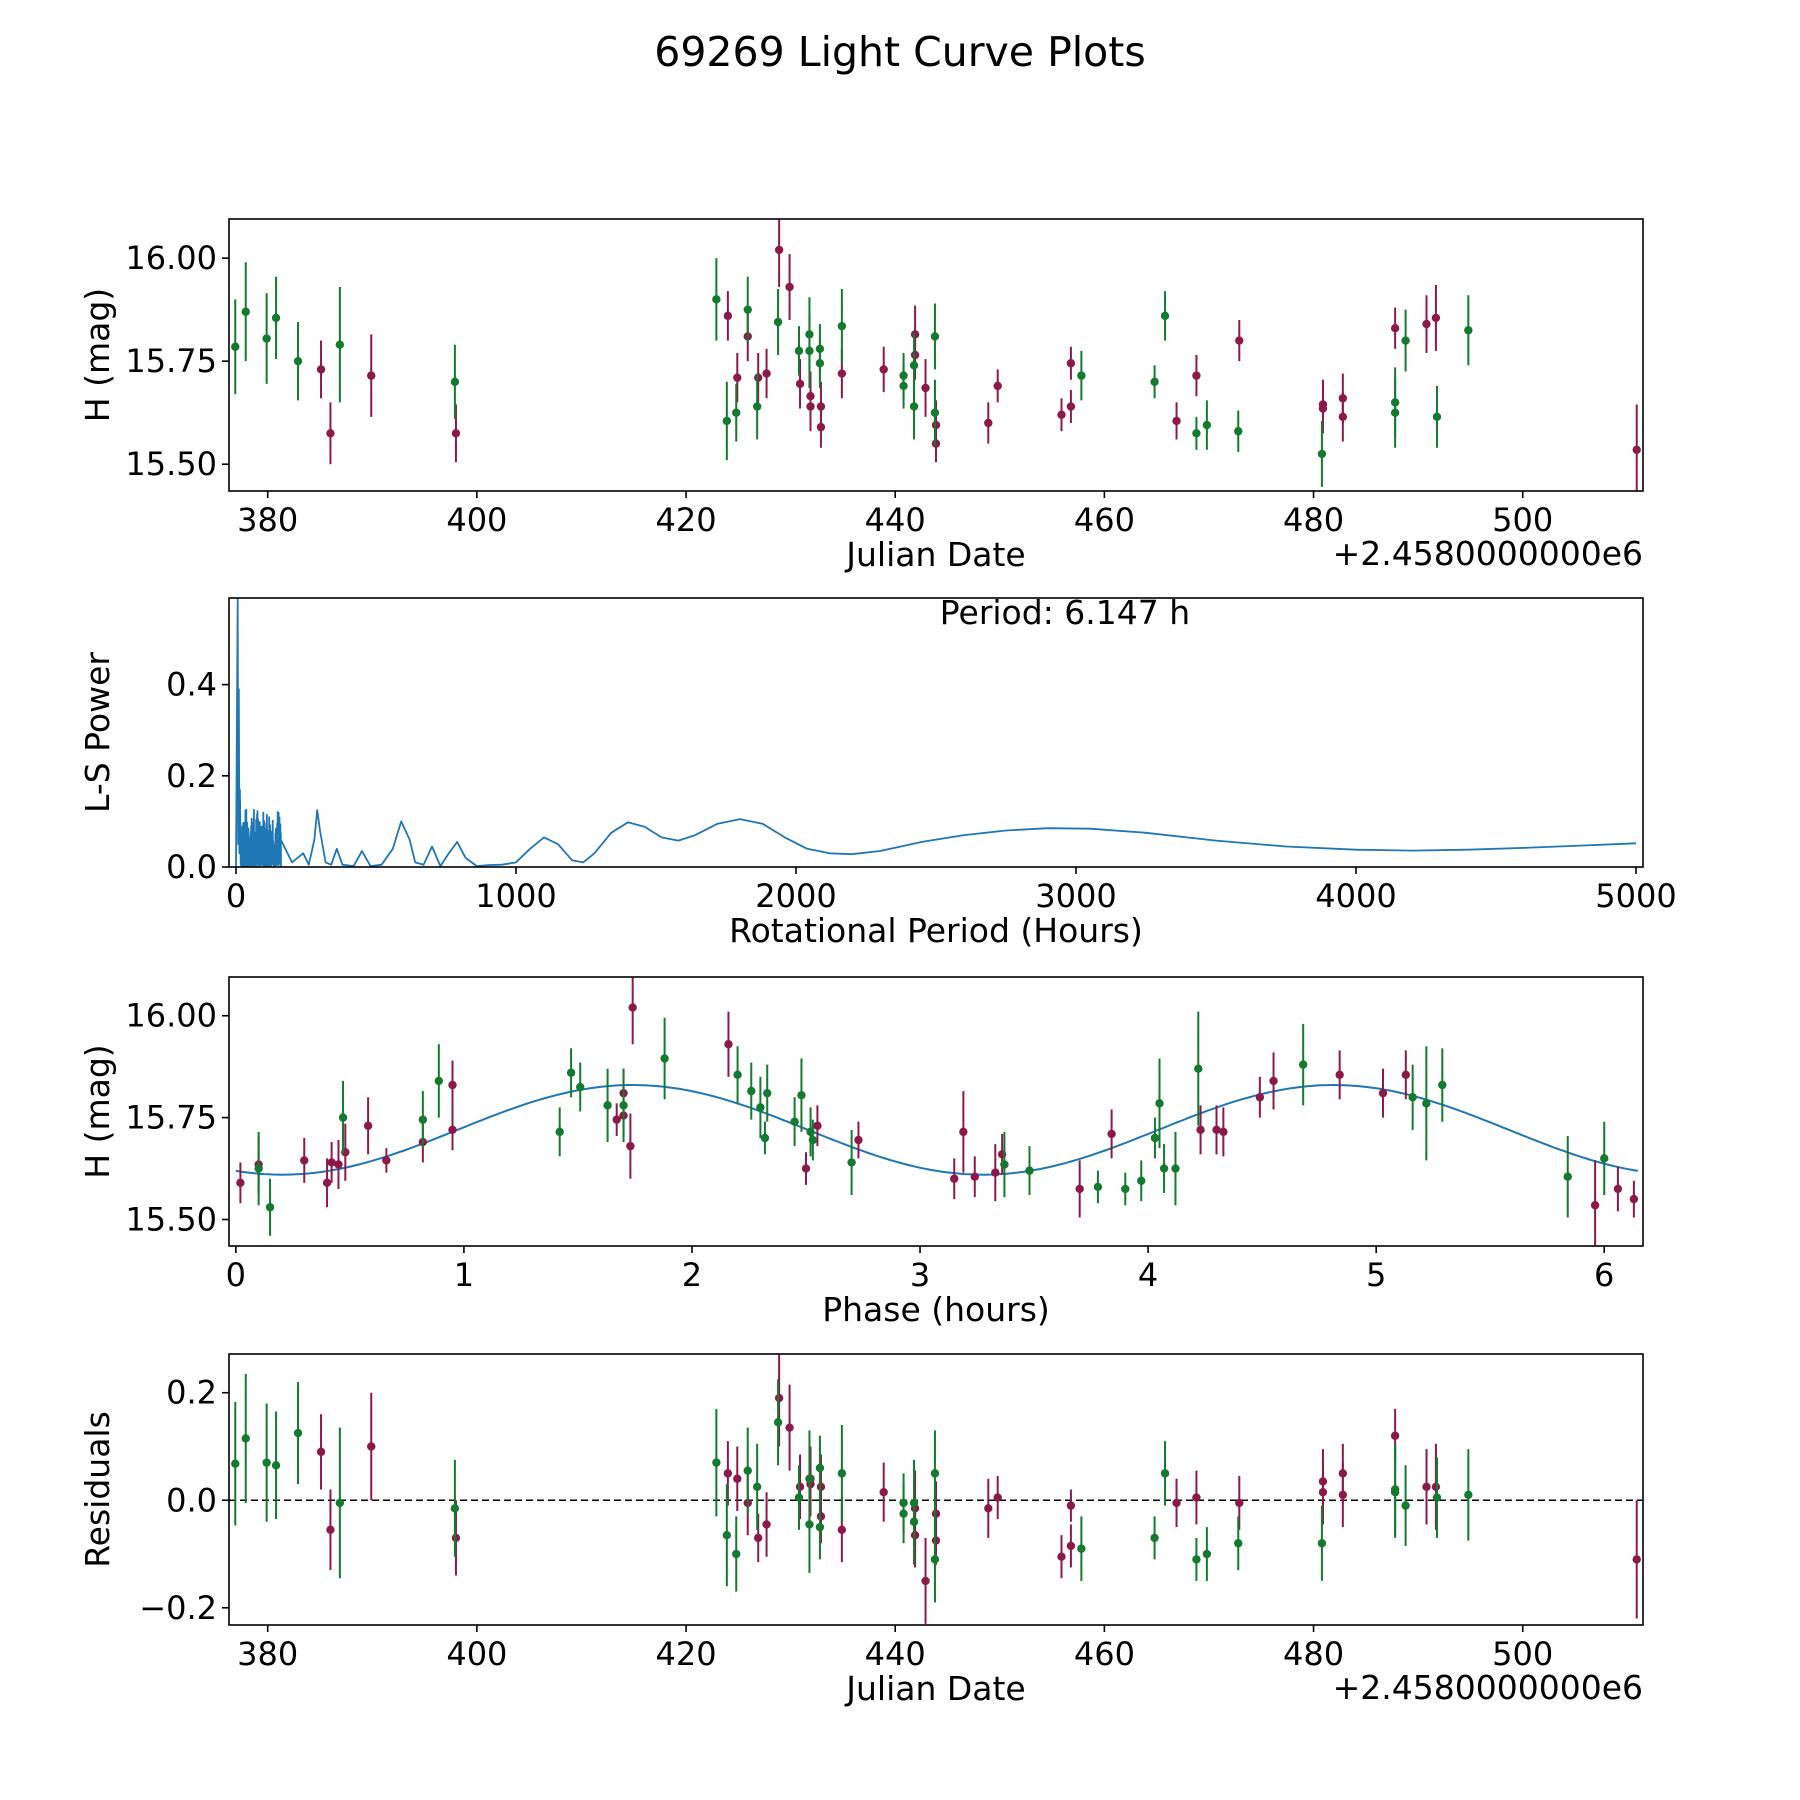  I want to click on x-tick-label: 4, so click(1148, 1275).